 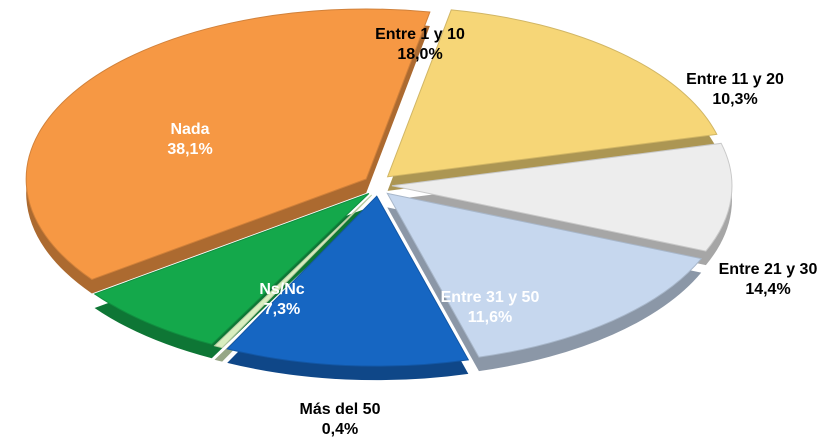 What do you see at coordinates (490, 297) in the screenshot?
I see `slice-label: Entre 31 y 50` at bounding box center [490, 297].